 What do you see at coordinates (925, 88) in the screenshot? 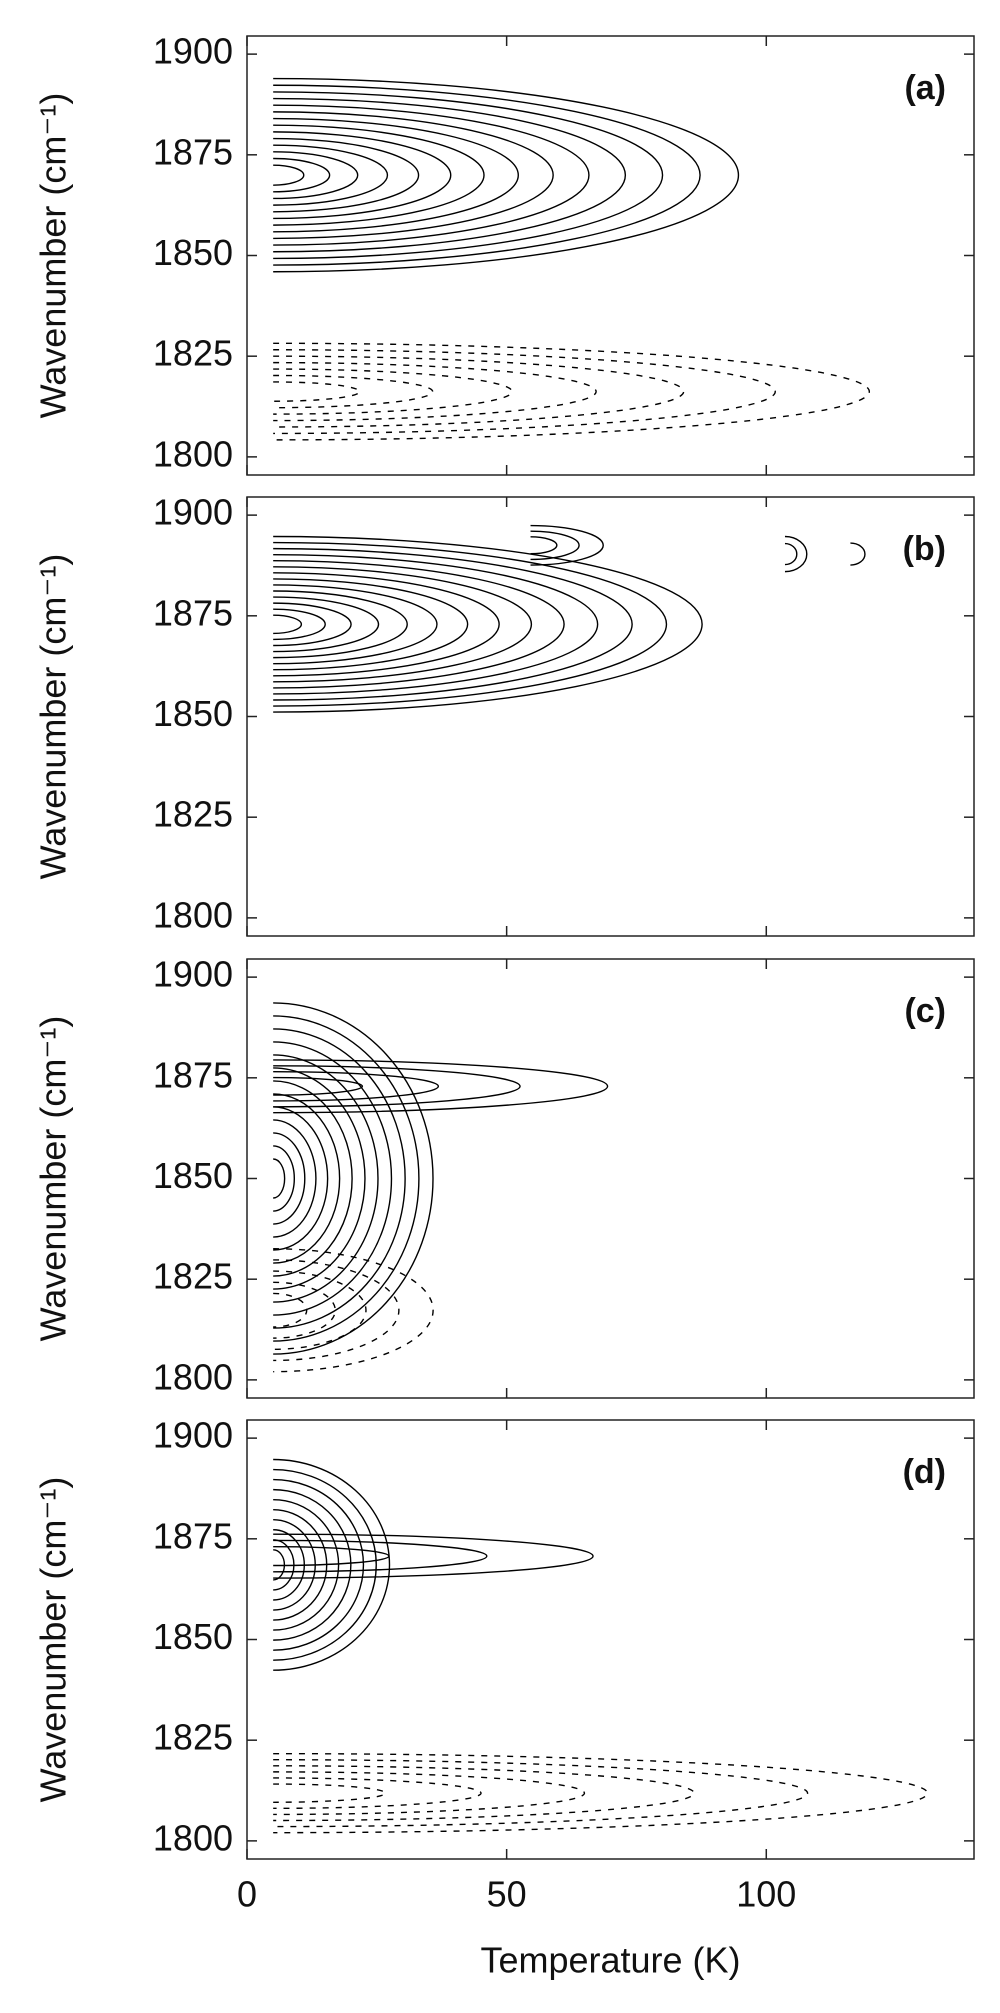
I see `panel-label: (a)` at bounding box center [925, 88].